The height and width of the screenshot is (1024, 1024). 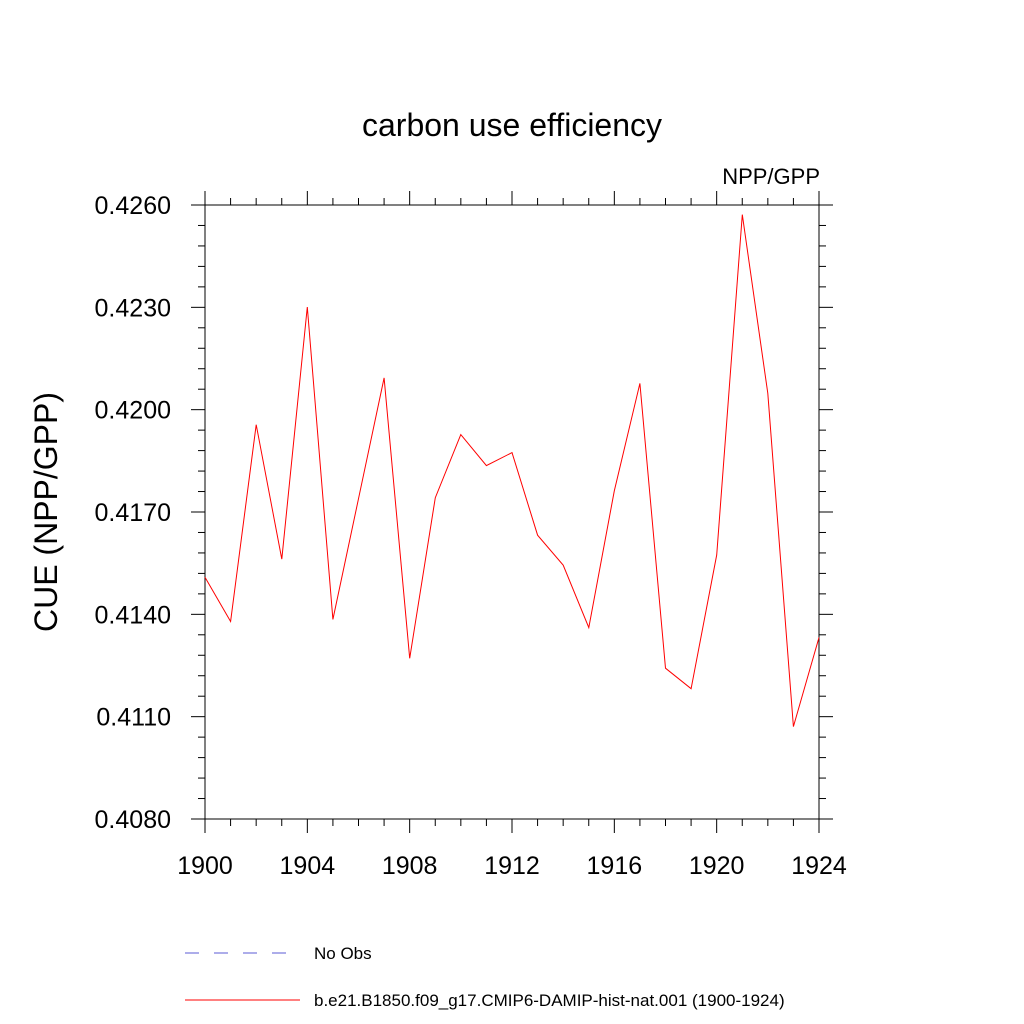 What do you see at coordinates (46, 512) in the screenshot?
I see `y-axis-label: CUE (NPP/GPP)` at bounding box center [46, 512].